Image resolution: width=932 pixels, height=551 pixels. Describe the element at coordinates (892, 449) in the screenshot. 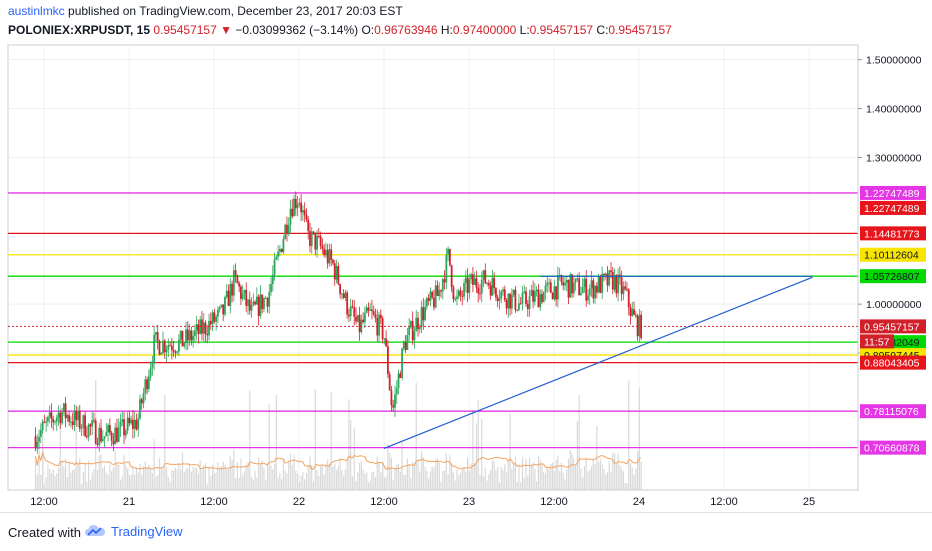

I see `level-label-magenta: 0.70660878` at that location.